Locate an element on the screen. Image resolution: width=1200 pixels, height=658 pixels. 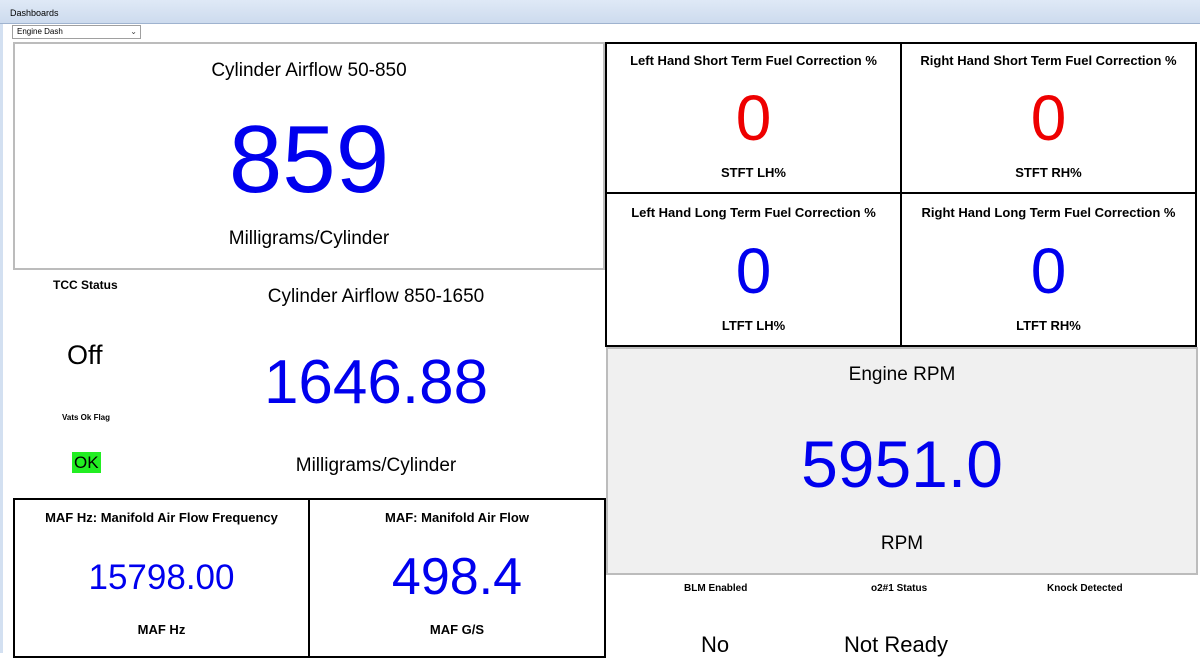
dashboard-select-value: Engine Dash is located at coordinates (40, 31).